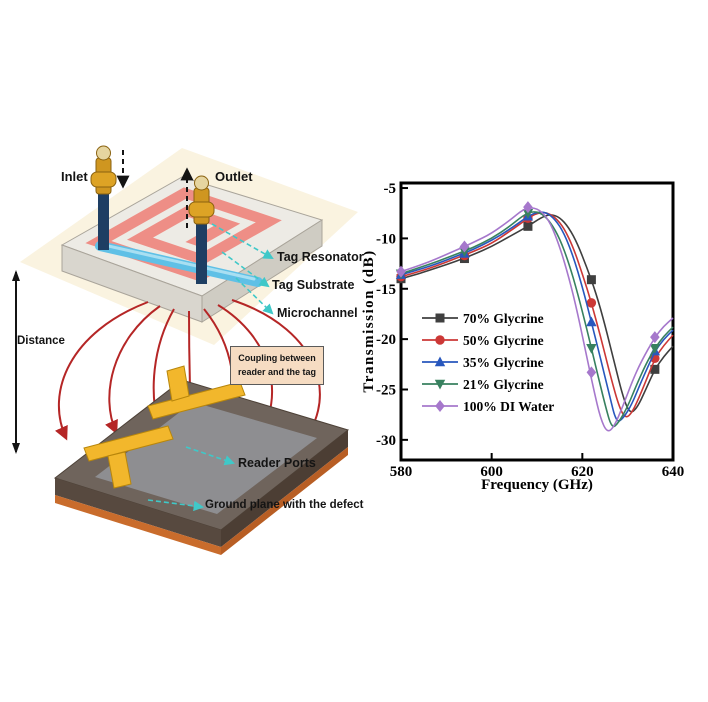  Describe the element at coordinates (386, 239) in the screenshot. I see `y-tick-label: -10` at that location.